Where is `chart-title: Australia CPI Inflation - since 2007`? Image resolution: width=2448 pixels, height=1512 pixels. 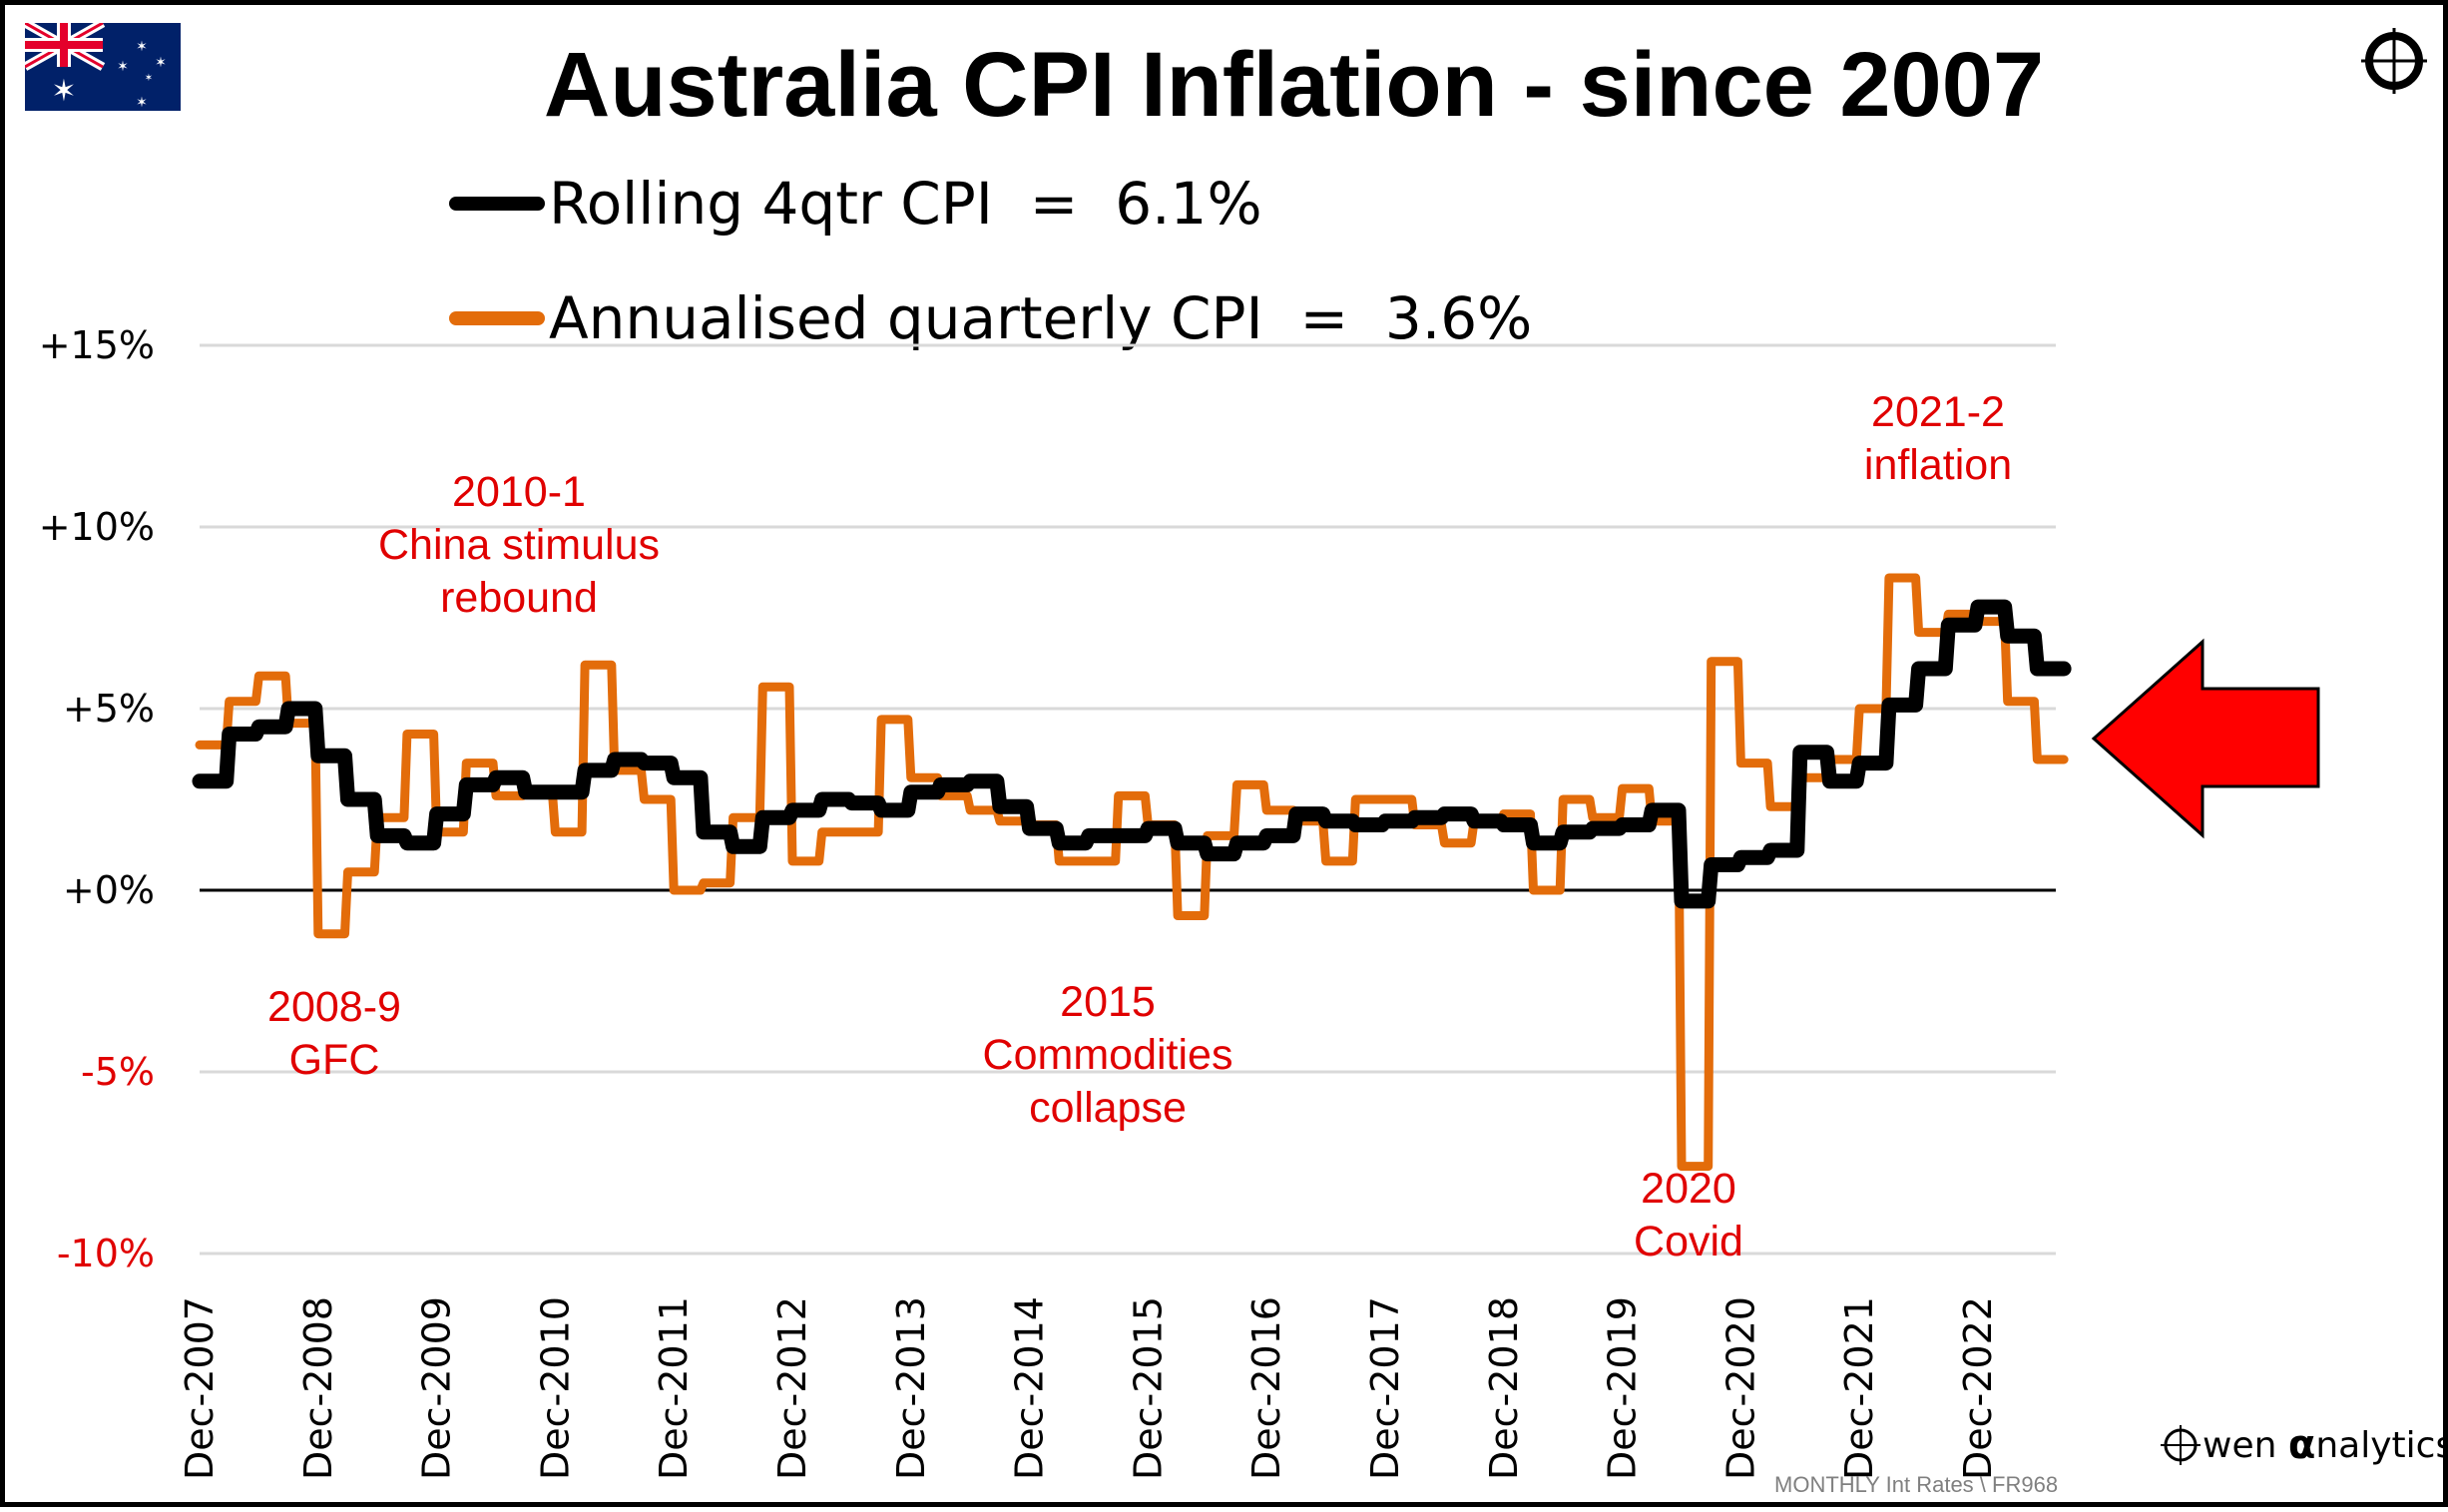
chart-title: Australia CPI Inflation - since 2007 is located at coordinates (1294, 85).